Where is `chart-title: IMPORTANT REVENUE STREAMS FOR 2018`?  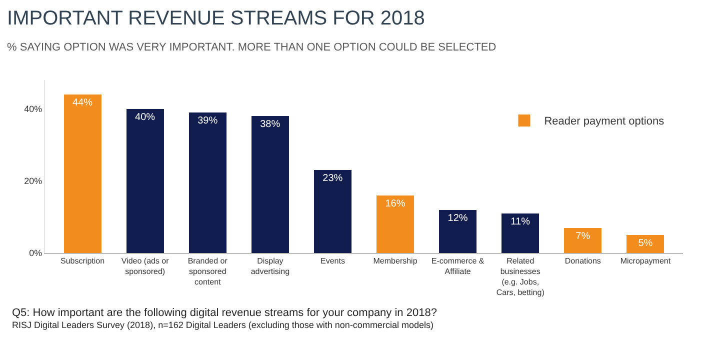
chart-title: IMPORTANT REVENUE STREAMS FOR 2018 is located at coordinates (216, 18).